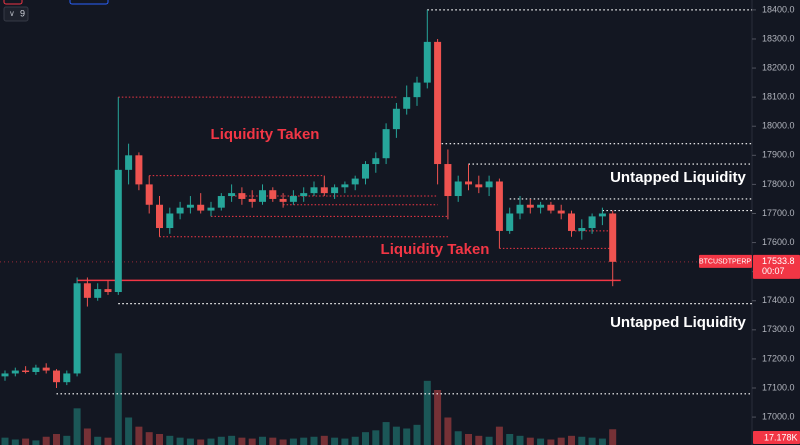 The image size is (800, 445). Describe the element at coordinates (773, 271) in the screenshot. I see `countdown-label: 00:07` at that location.